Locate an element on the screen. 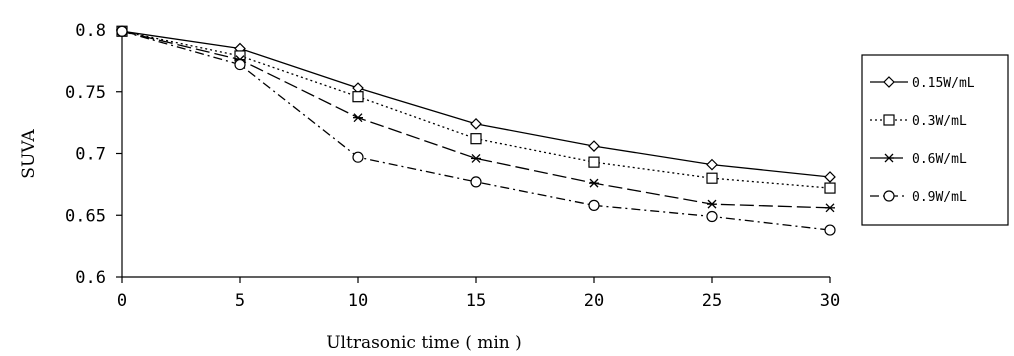 The image size is (1014, 356). x-tick-label: 25 is located at coordinates (712, 301).